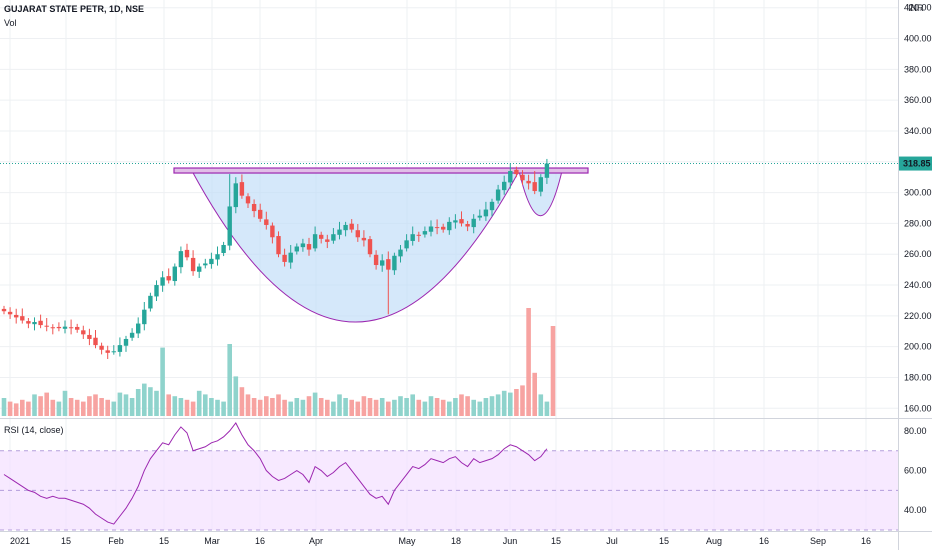 The width and height of the screenshot is (932, 550). I want to click on price-tick-label: 360.00, so click(918, 100).